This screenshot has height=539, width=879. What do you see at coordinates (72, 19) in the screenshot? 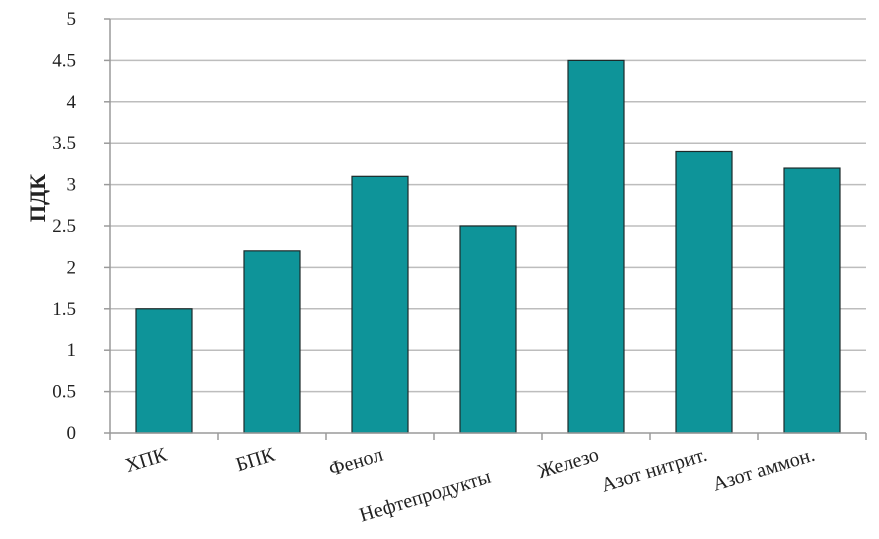
I see `y-tick-label: 5` at bounding box center [72, 19].